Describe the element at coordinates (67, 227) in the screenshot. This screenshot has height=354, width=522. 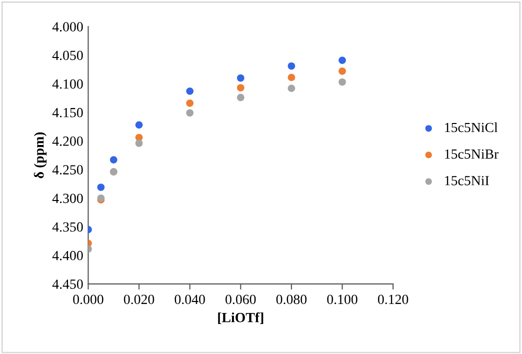
I see `y-tick-label: 4.350` at that location.